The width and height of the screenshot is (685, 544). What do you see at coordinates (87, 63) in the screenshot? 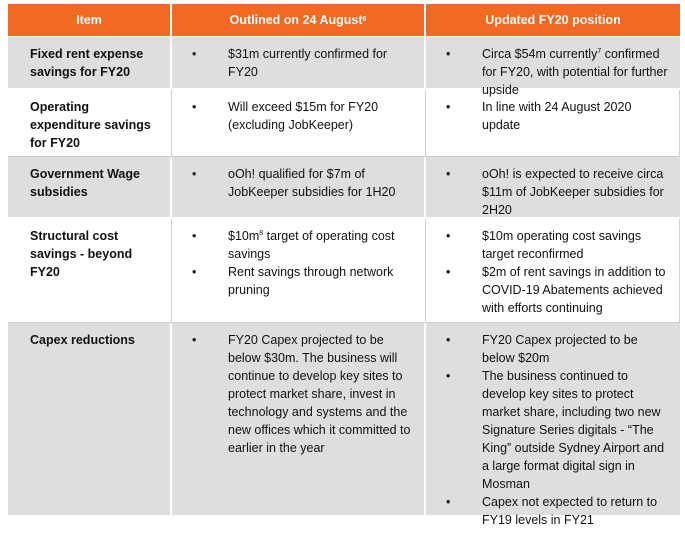
I see `row-item-label: Fixed rent expense savings for FY20` at bounding box center [87, 63].